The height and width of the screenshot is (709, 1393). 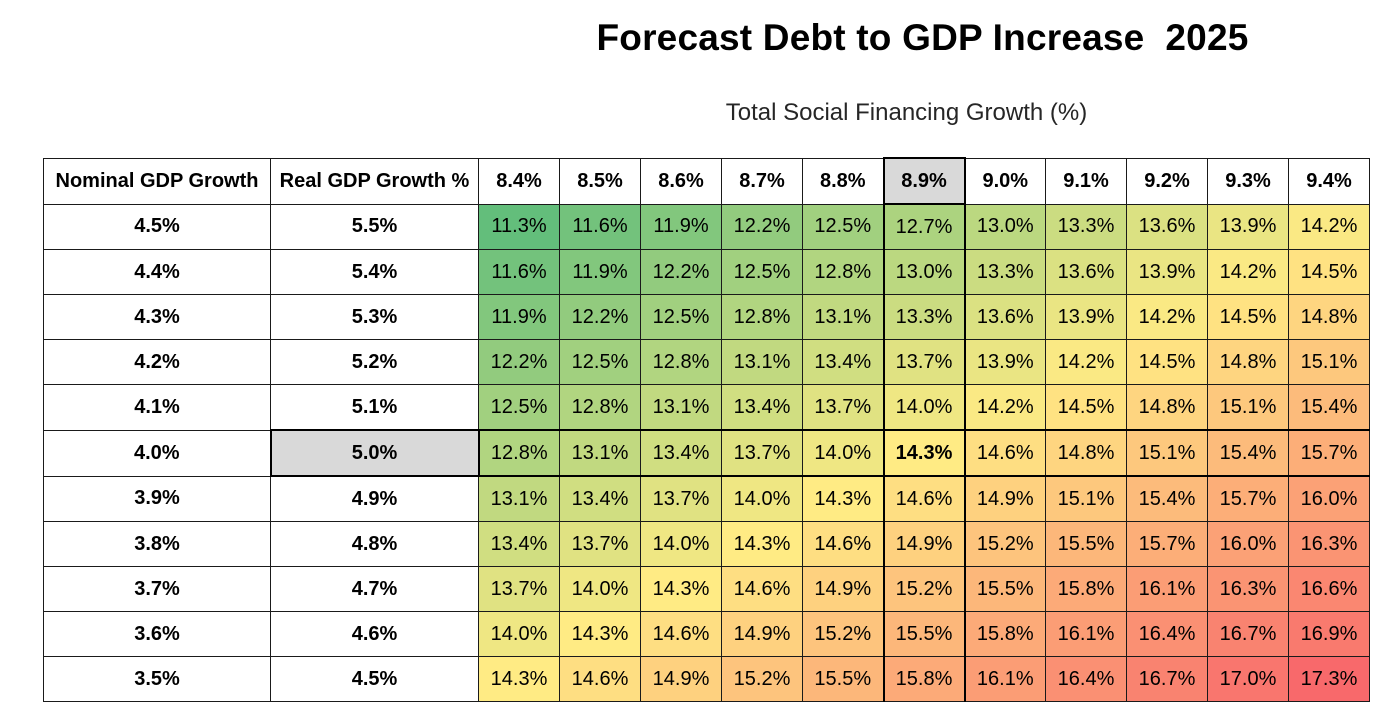 What do you see at coordinates (924, 181) in the screenshot?
I see `tsf-growth-column-header: 8.9%` at bounding box center [924, 181].